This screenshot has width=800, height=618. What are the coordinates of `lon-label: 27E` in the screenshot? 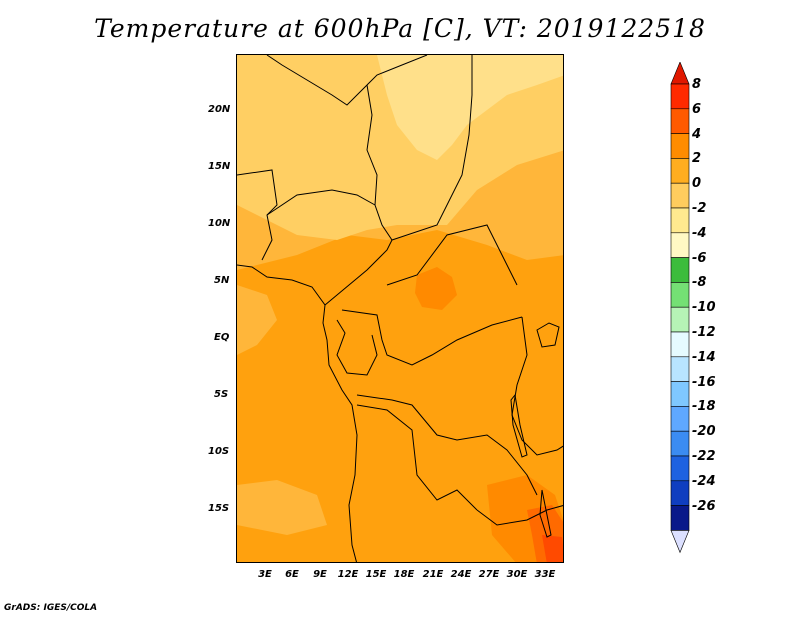 It's located at (489, 574).